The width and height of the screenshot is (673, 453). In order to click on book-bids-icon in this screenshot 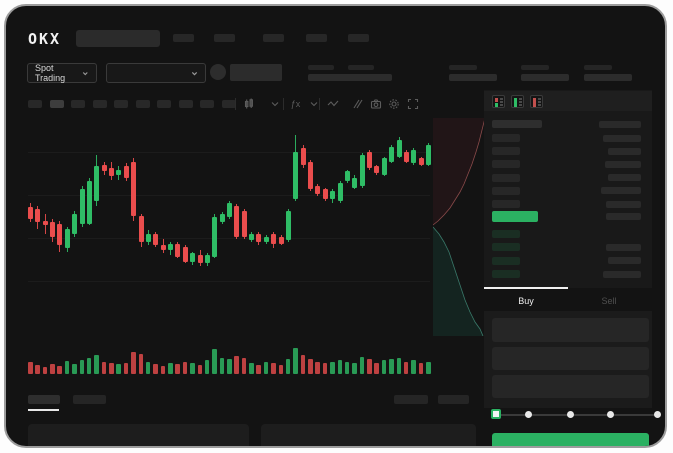, I will do `click(517, 101)`.